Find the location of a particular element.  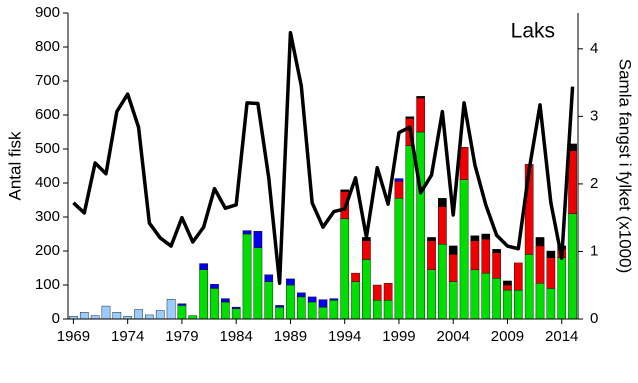

y2-axis-label: Samla fangst i fylket (x1000) is located at coordinates (625, 166).